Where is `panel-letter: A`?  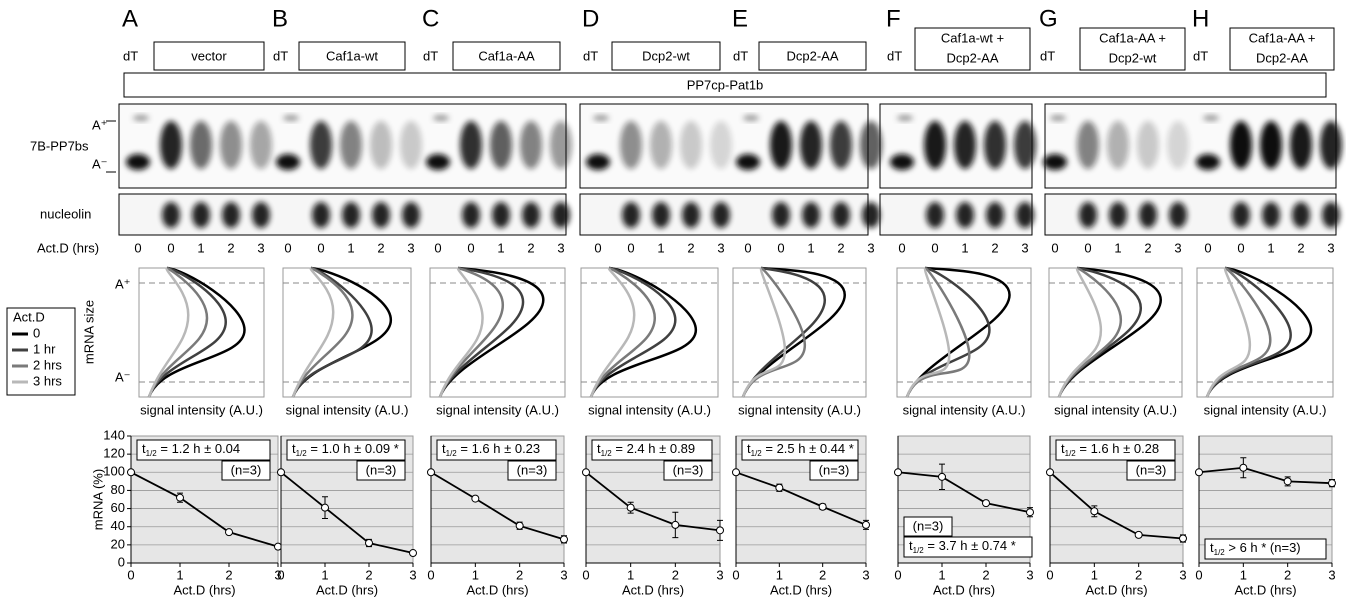
panel-letter: A is located at coordinates (130, 18).